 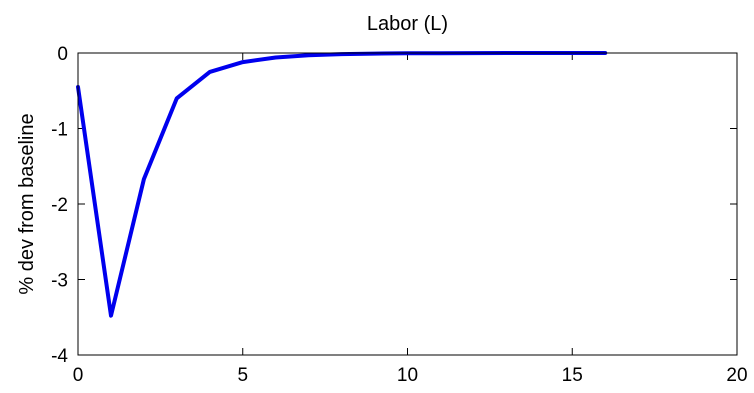 I want to click on y-tick-label: -4, so click(x=59, y=356).